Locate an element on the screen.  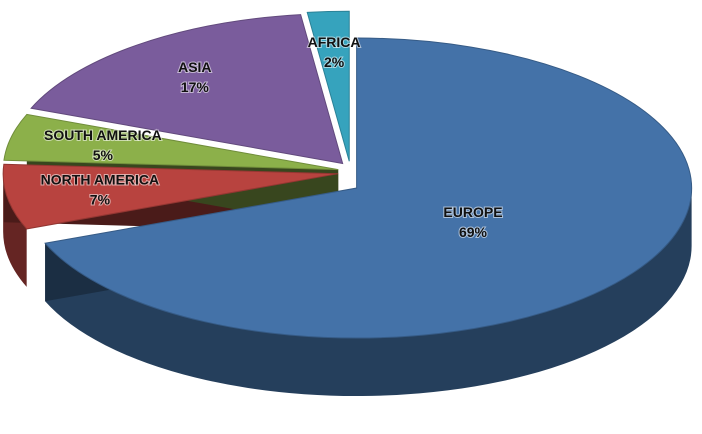
slice-label: ASIA is located at coordinates (194, 67).